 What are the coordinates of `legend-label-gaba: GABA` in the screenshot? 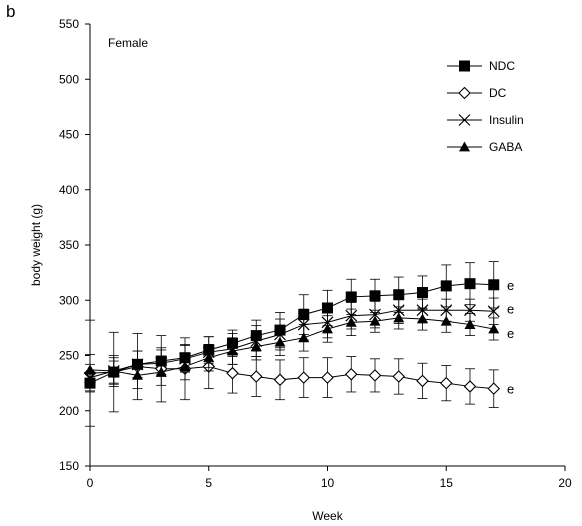 It's located at (505, 147).